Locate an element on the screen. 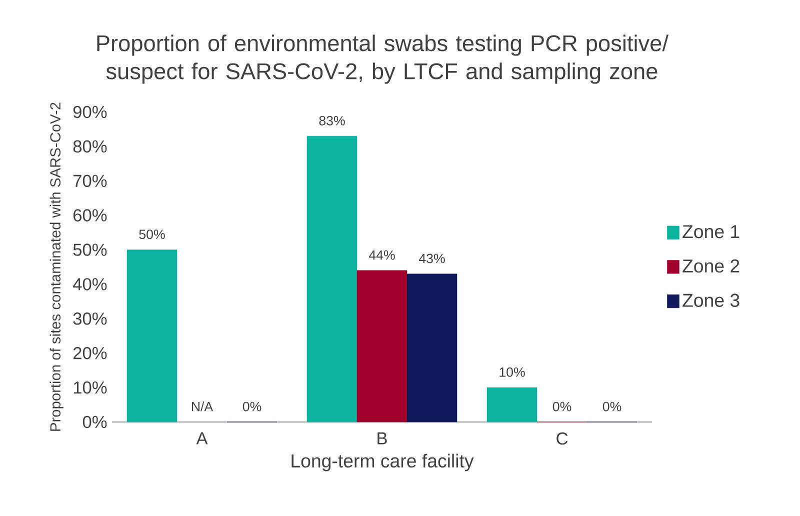 The width and height of the screenshot is (800, 516). data-label: 10% is located at coordinates (512, 372).